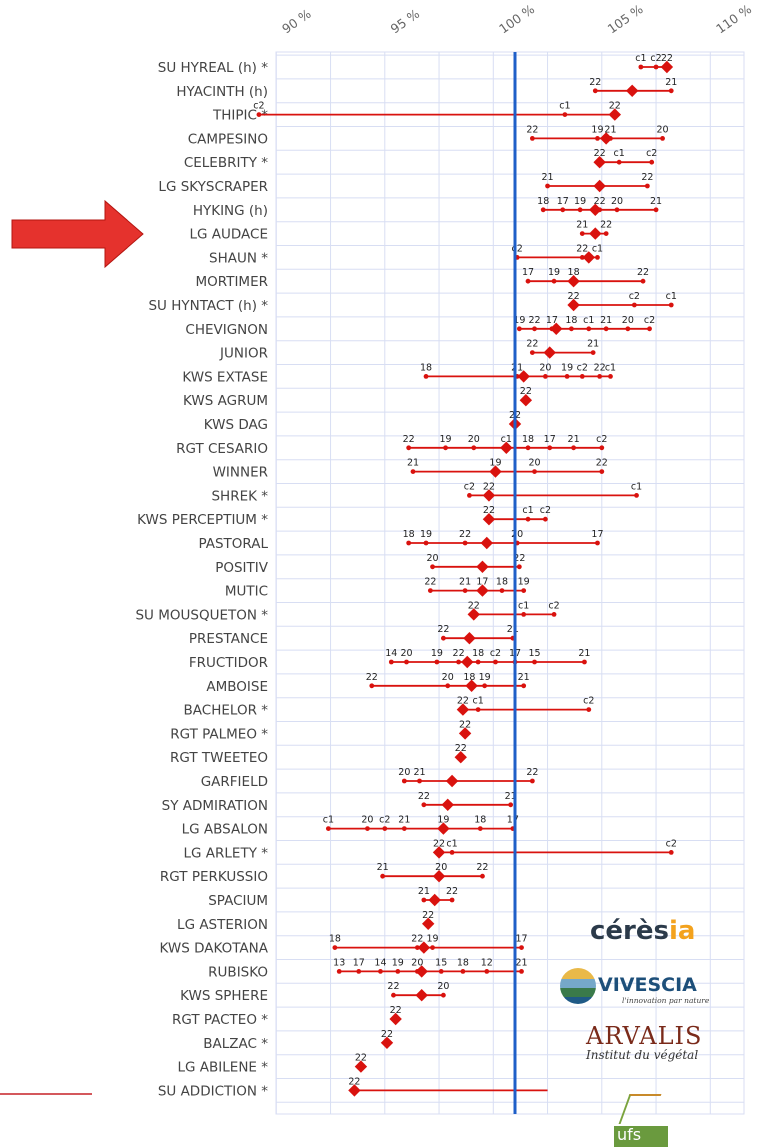  What do you see at coordinates (647, 985) in the screenshot?
I see `vivescia-logo-name: VIVESCIA` at bounding box center [647, 985].